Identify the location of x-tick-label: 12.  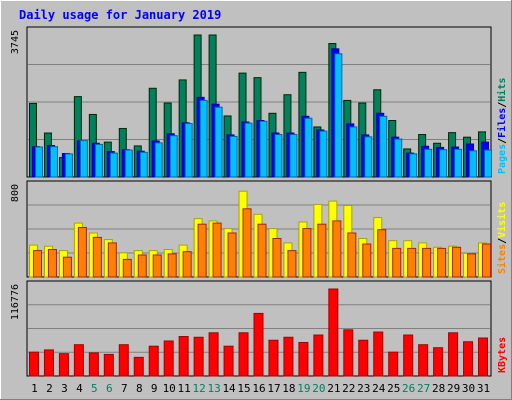
(199, 388).